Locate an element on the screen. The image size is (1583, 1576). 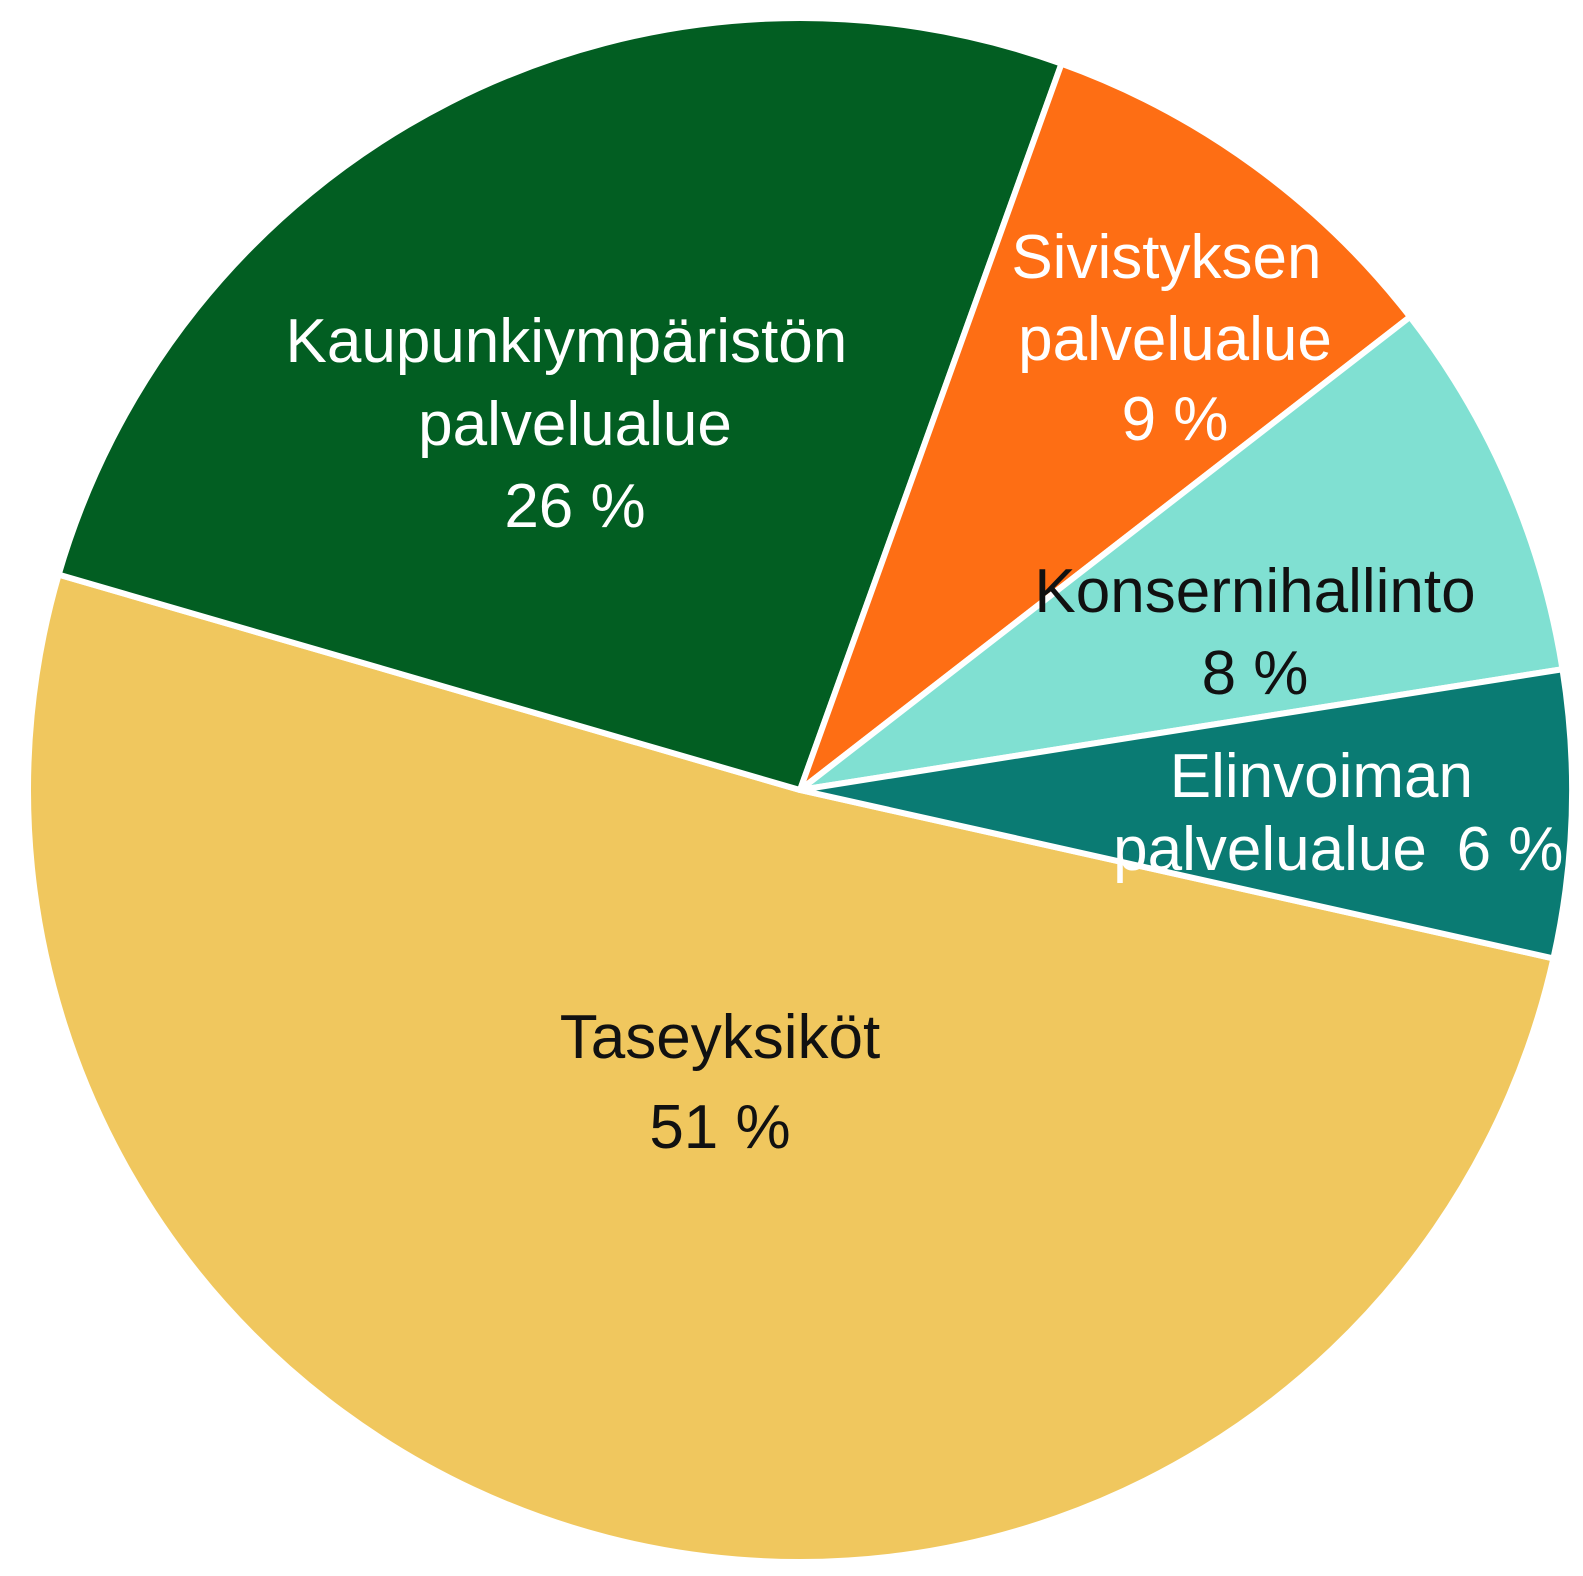
label-line: Taseyksiköt is located at coordinates (720, 1037).